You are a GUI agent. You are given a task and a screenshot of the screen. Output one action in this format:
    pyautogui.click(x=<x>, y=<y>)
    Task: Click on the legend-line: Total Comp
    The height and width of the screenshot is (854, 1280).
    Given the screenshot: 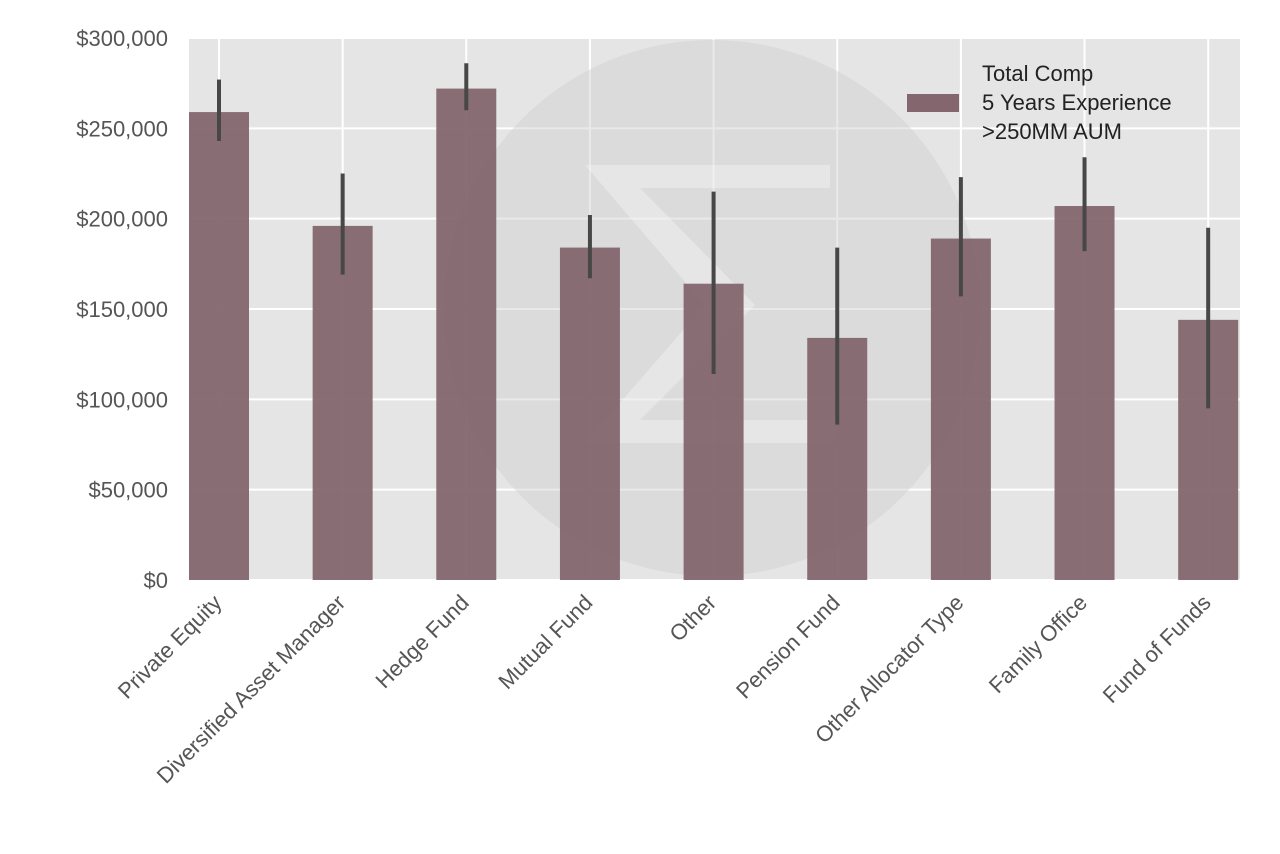 What is the action you would take?
    pyautogui.click(x=1037, y=73)
    